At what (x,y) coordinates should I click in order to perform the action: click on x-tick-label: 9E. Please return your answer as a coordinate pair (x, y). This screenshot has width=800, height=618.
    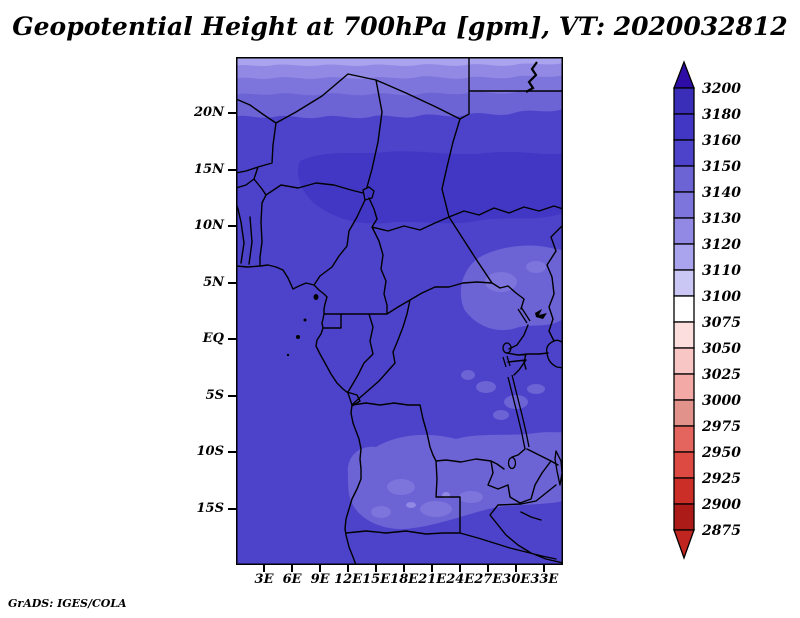
    Looking at the image, I should click on (320, 579).